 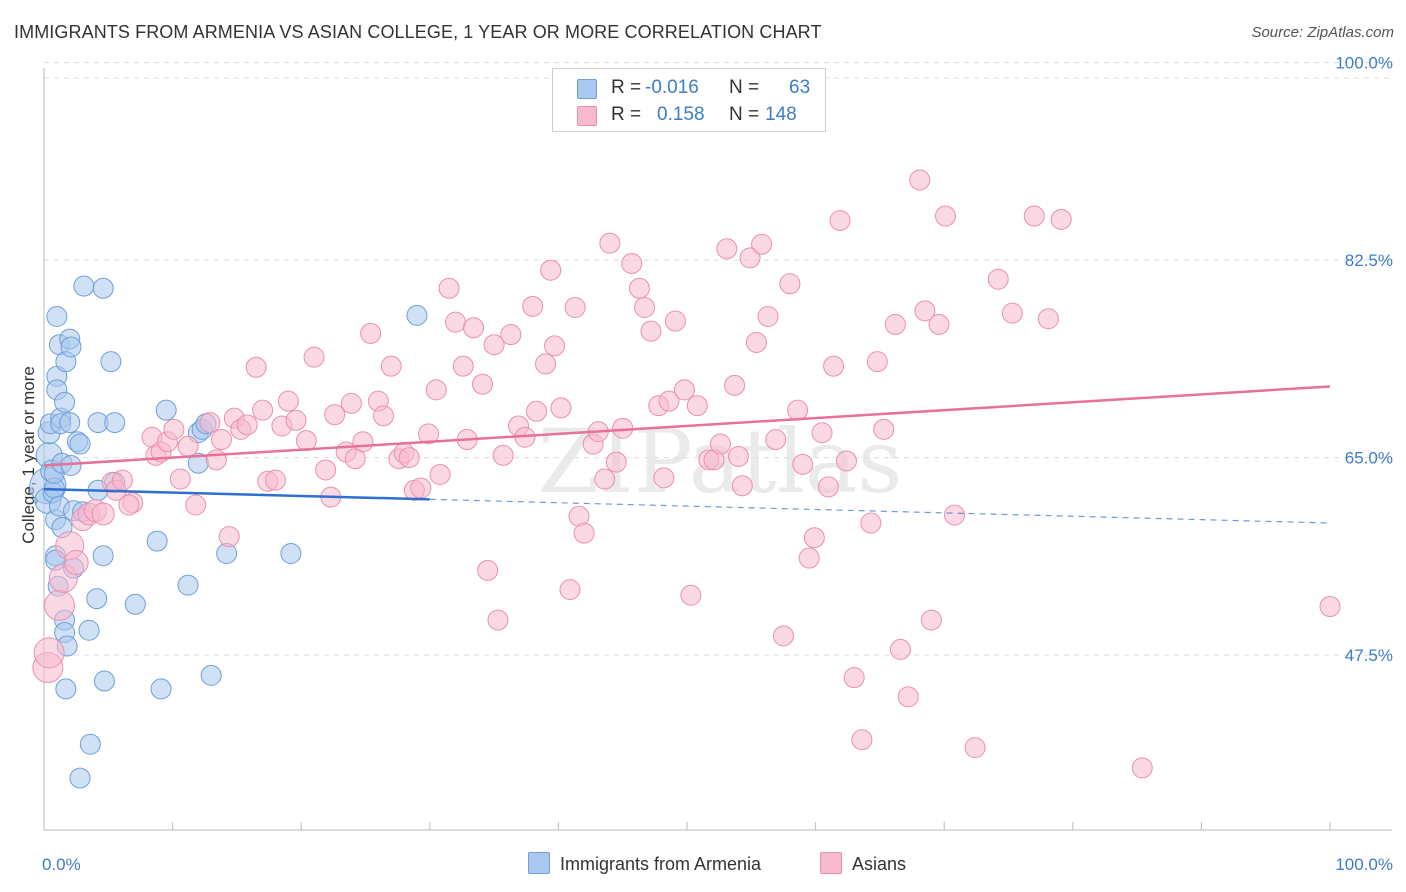 I want to click on armenia-legend-label: Immigrants from Armenia, so click(x=661, y=864).